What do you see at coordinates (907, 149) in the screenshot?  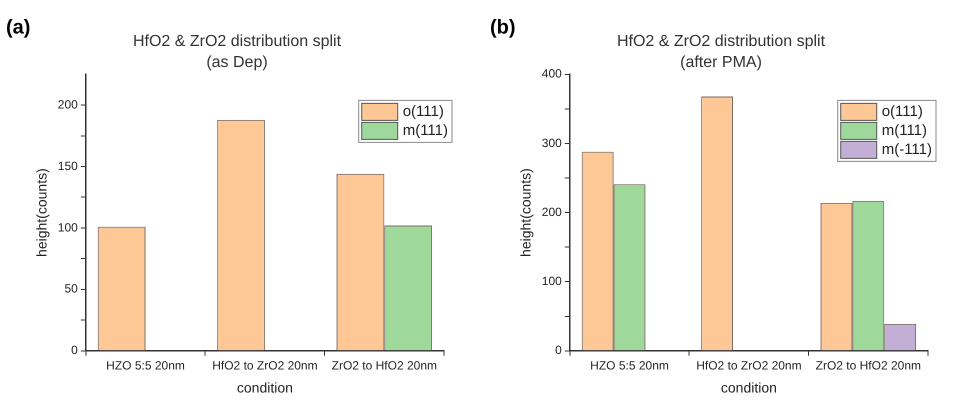 I see `legend-label: m(-111)` at bounding box center [907, 149].